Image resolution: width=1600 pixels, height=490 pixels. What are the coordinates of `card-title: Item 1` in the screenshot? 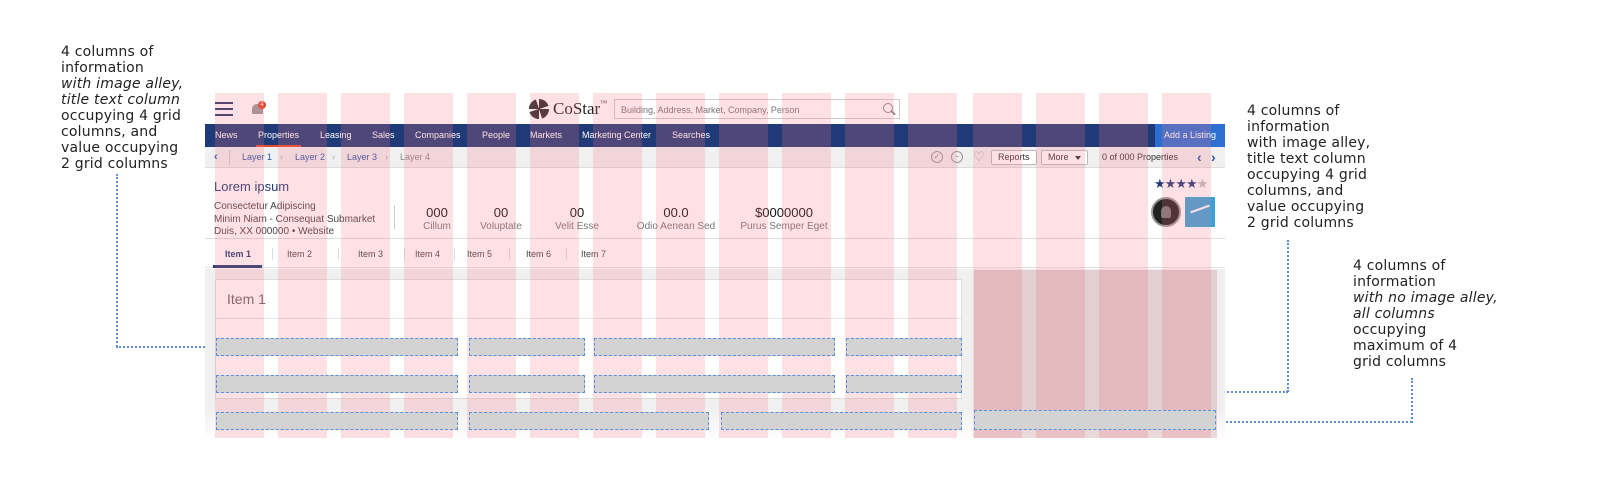 It's located at (246, 299).